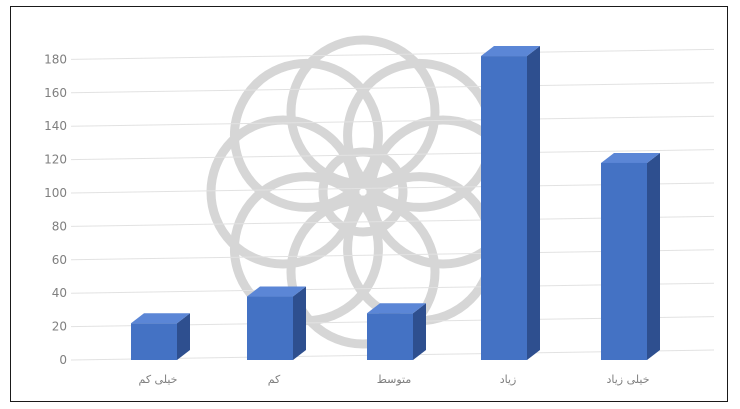  Describe the element at coordinates (158, 379) in the screenshot. I see `x-category-label: خیلی کم` at that location.